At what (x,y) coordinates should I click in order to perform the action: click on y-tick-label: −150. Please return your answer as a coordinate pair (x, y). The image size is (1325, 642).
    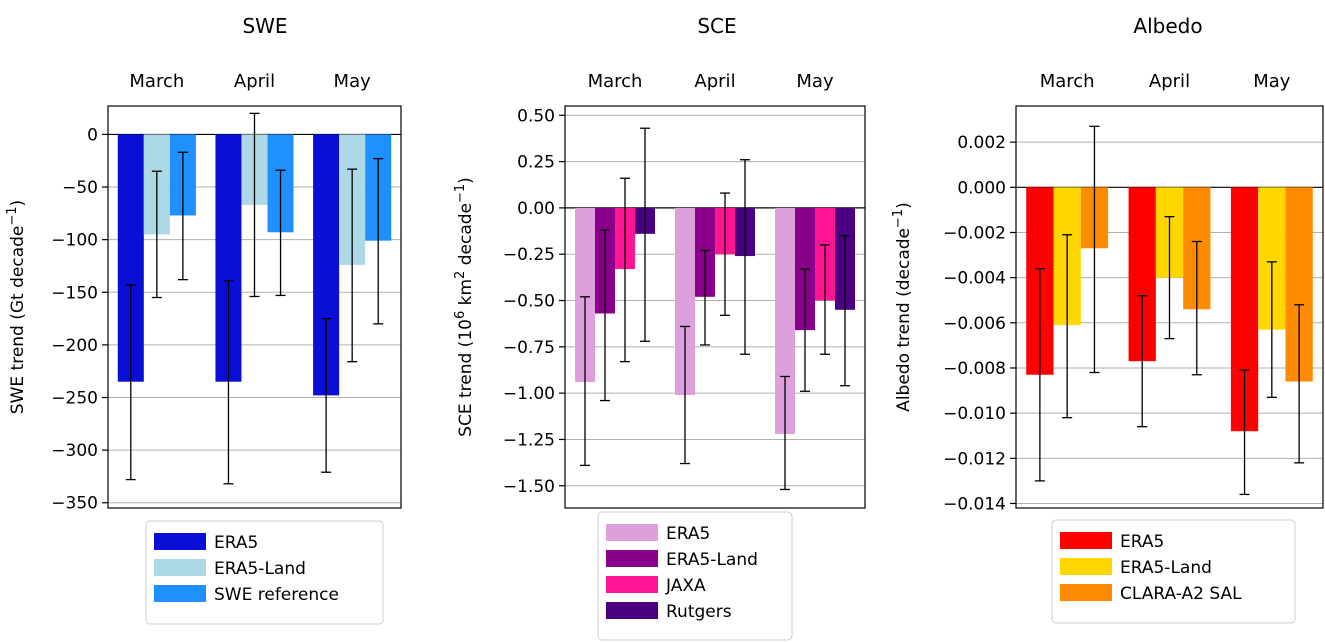
    Looking at the image, I should click on (74, 293).